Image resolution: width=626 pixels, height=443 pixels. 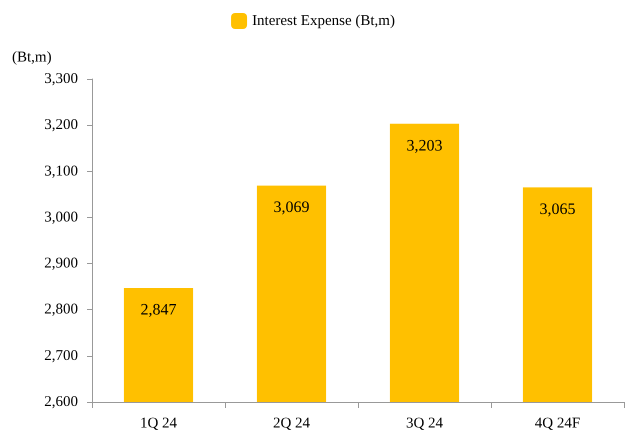 I want to click on legend-label: Interest Expense (Bt,m), so click(x=323, y=21).